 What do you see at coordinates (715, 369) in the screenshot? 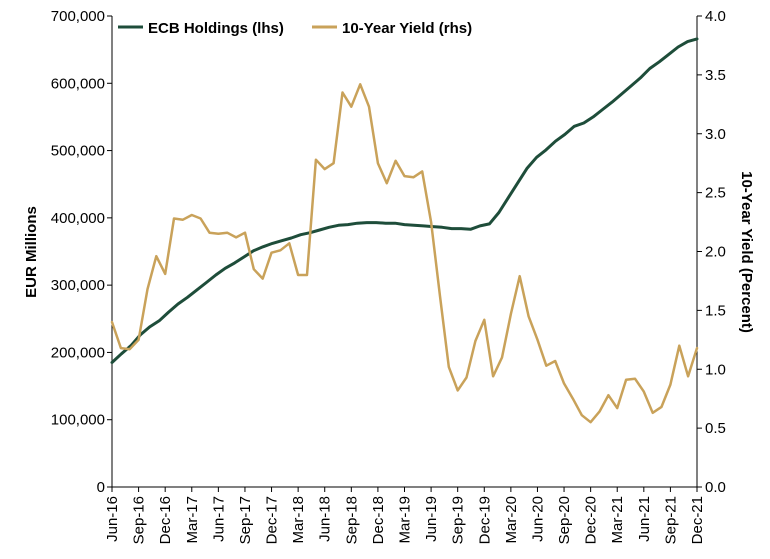
I see `right-tick-label: 1.0` at bounding box center [715, 369].